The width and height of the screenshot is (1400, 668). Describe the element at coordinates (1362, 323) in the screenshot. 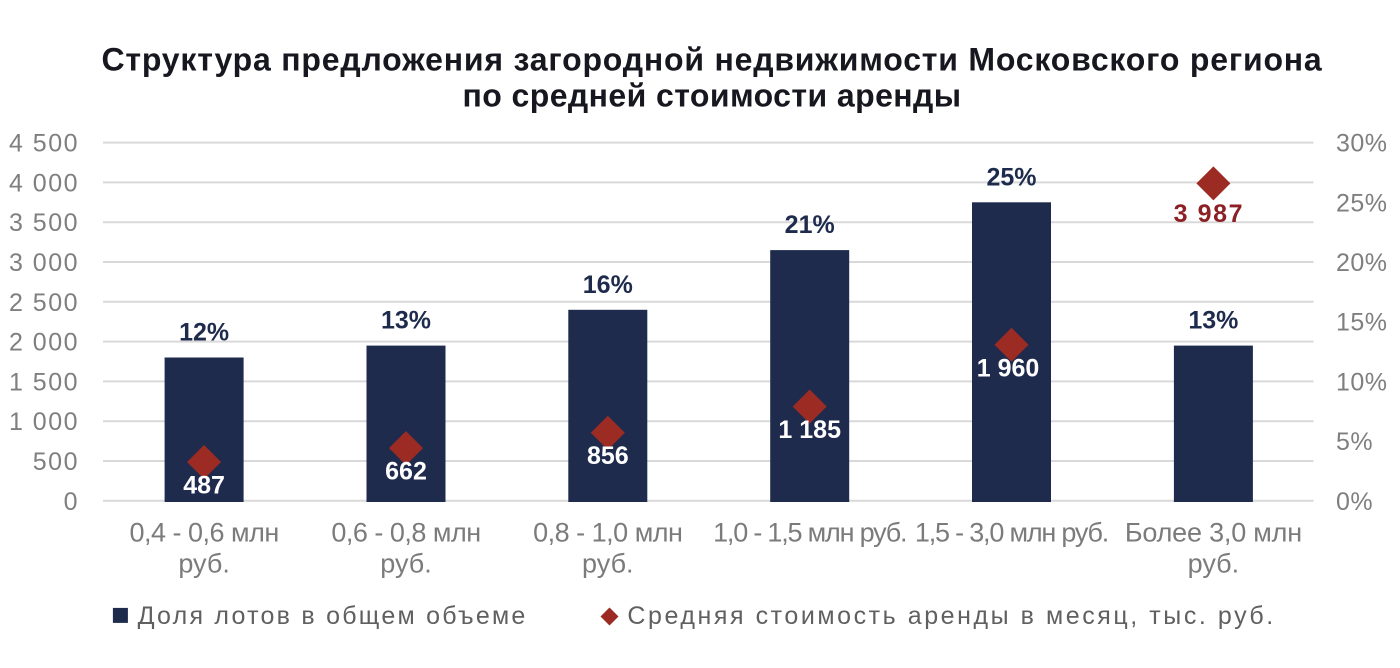

I see `svg-text: 15%` at that location.